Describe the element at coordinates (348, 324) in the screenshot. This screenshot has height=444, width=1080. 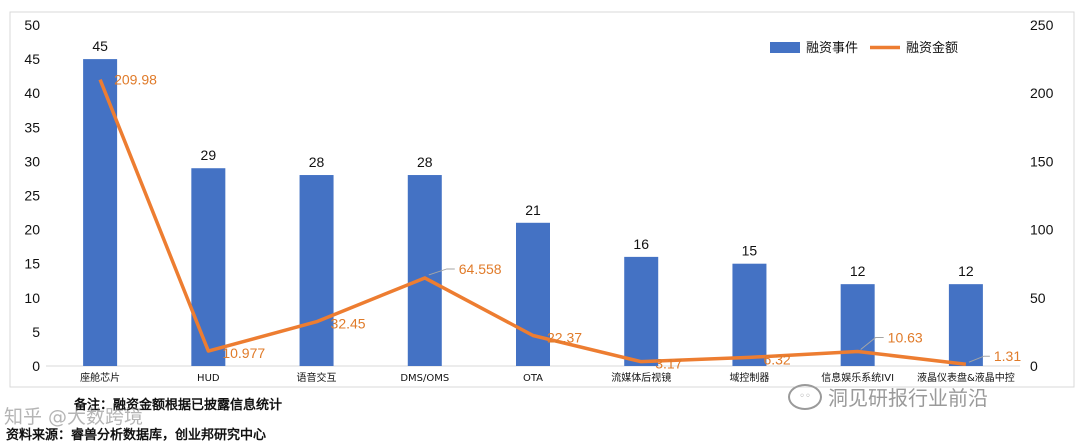
I see `line-data-label: 32.45` at that location.